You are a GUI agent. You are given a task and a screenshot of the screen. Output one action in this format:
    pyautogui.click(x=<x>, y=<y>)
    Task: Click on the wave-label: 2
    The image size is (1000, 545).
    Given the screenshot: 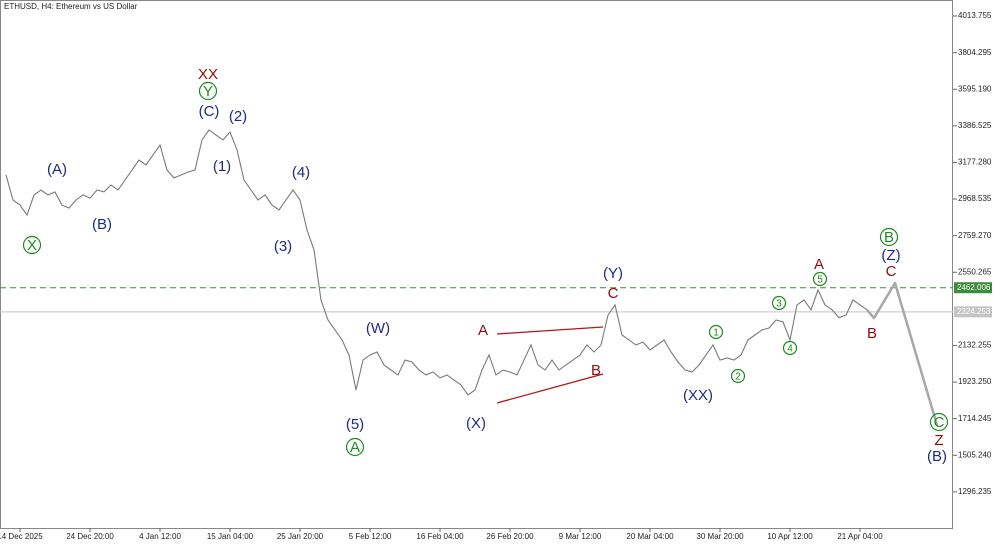 What is the action you would take?
    pyautogui.click(x=738, y=377)
    